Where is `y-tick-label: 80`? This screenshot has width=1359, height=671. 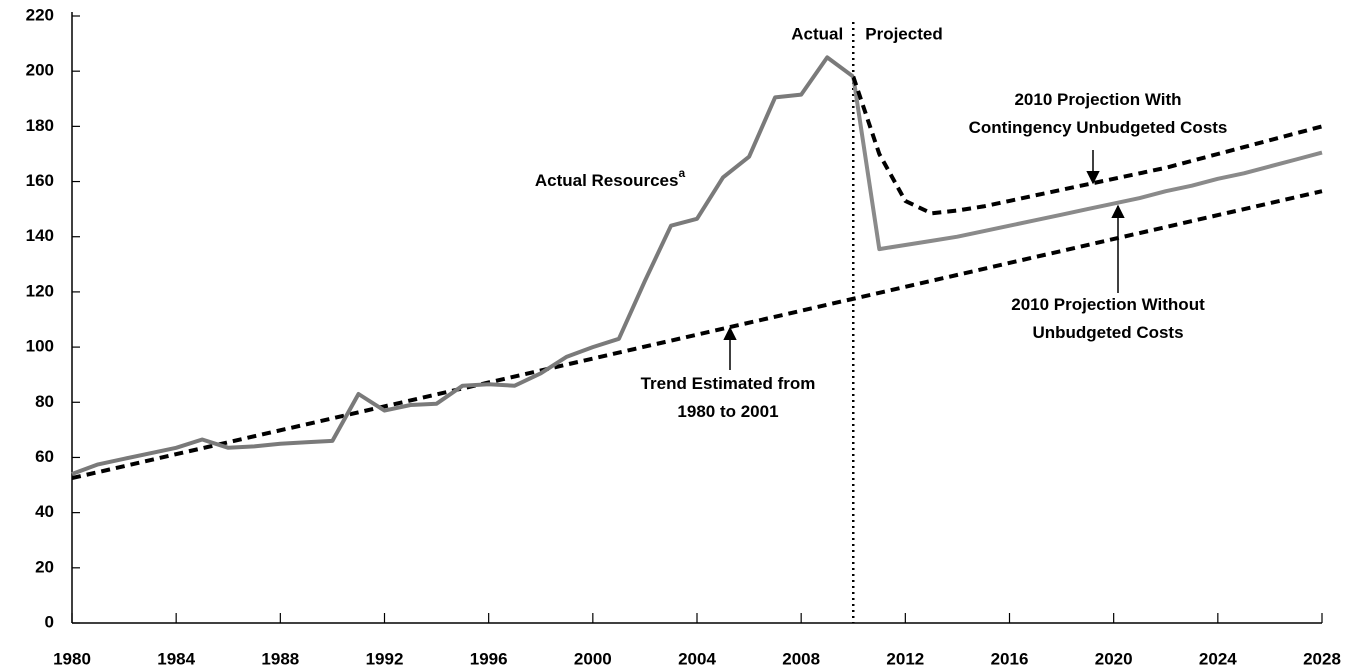
y-tick-label: 80 is located at coordinates (44, 401).